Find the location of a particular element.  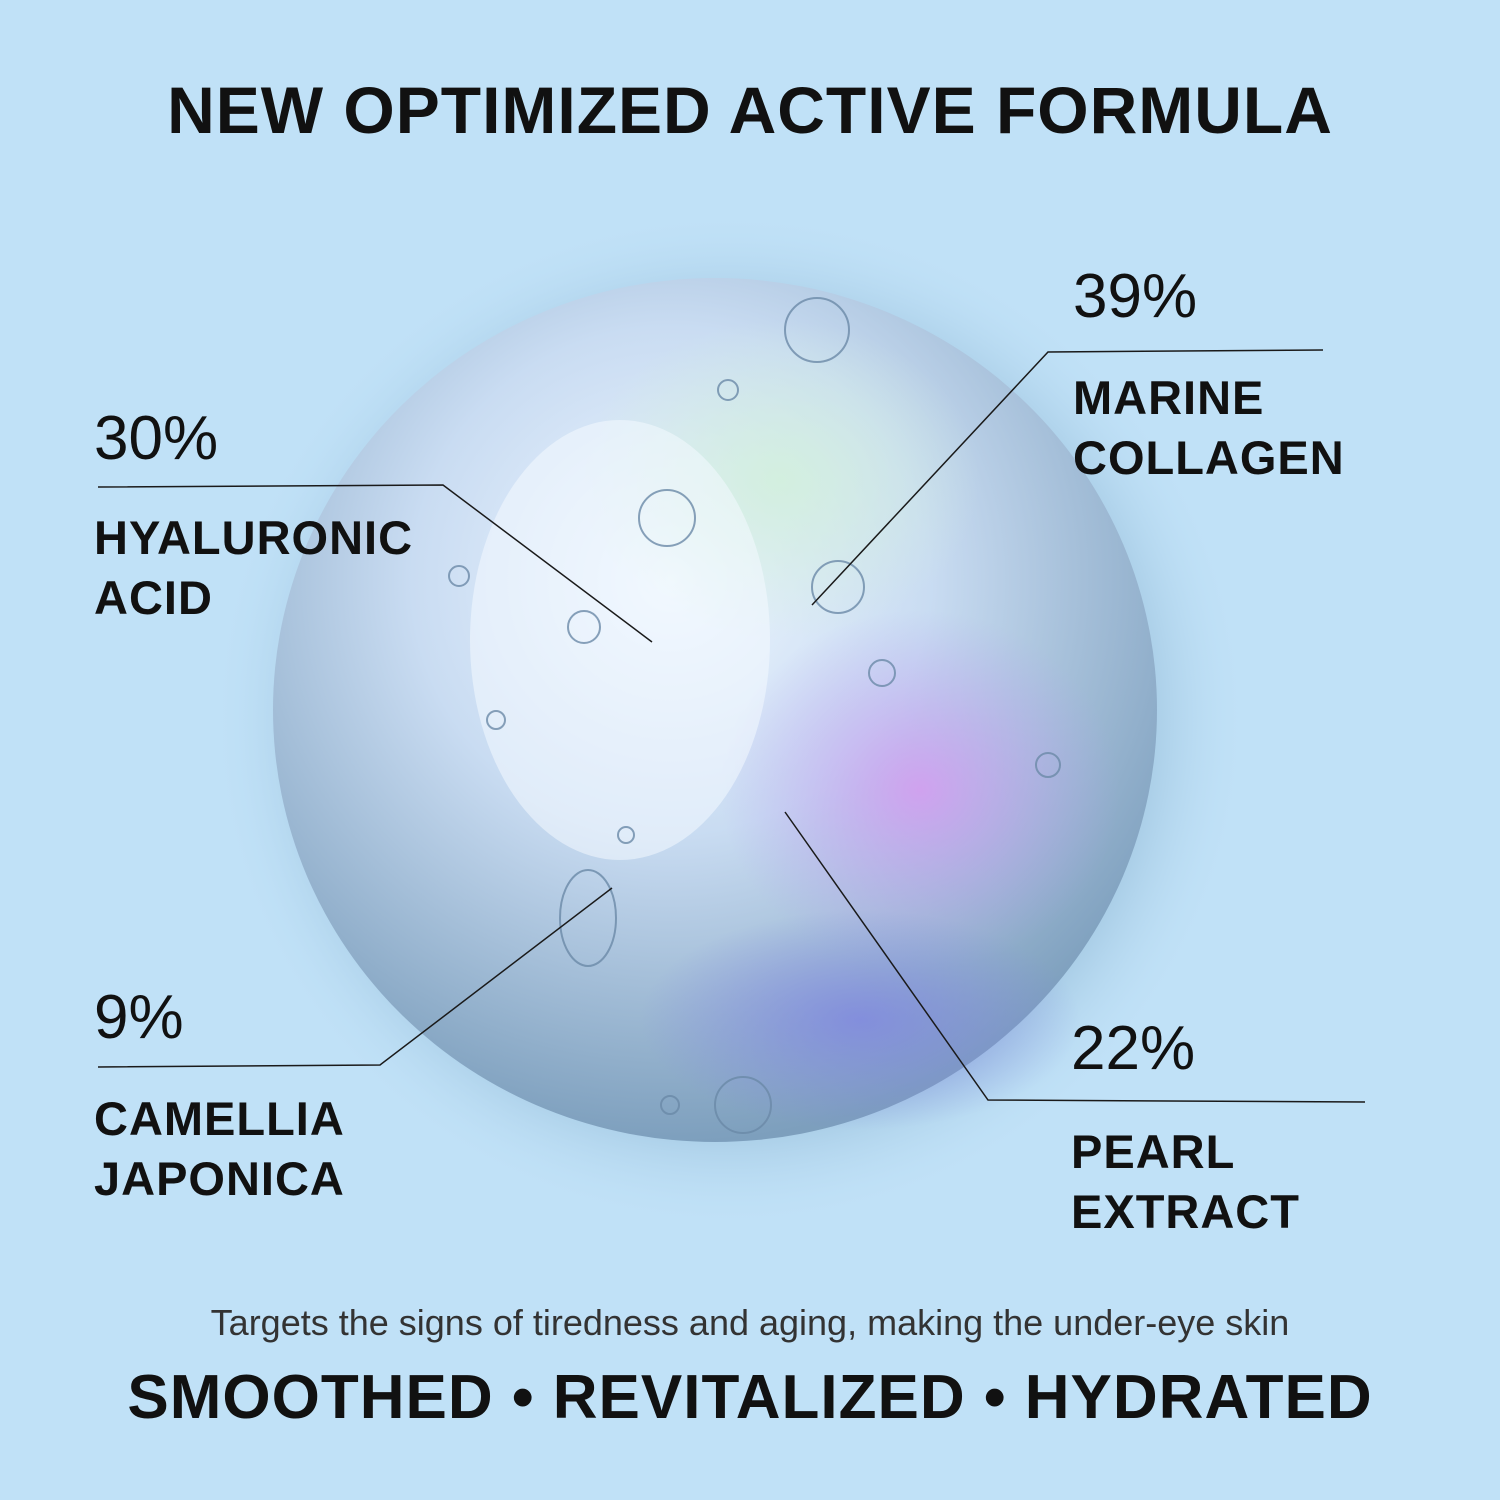

ingredient-name: COLLAGEN is located at coordinates (1209, 457).